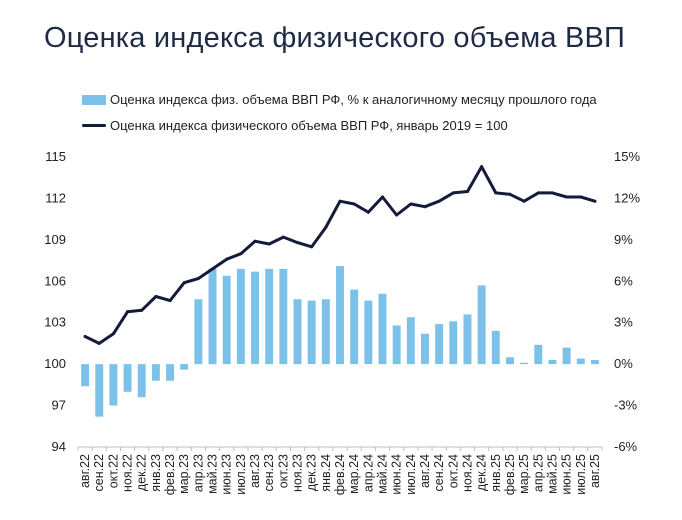  Describe the element at coordinates (354, 327) in the screenshot. I see `bar-мар.24` at that location.